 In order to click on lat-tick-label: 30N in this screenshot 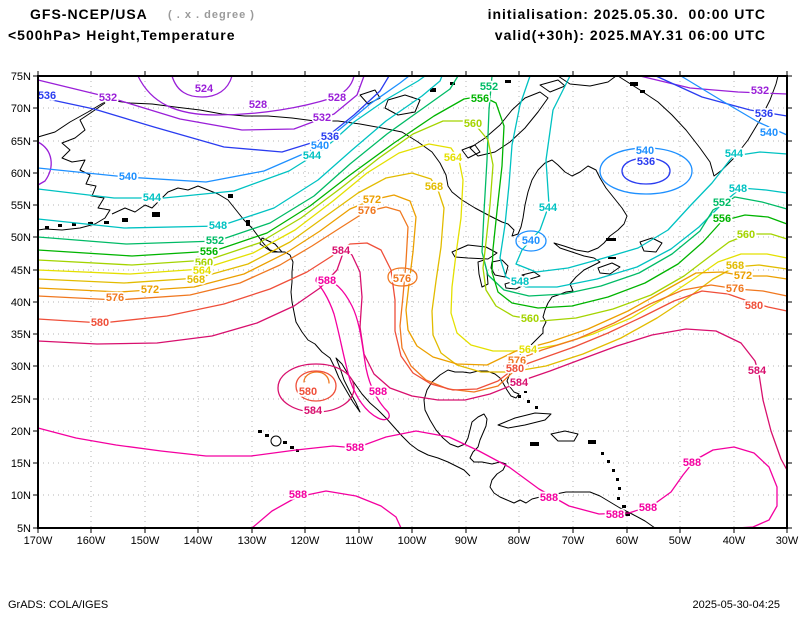, I will do `click(21, 367)`.